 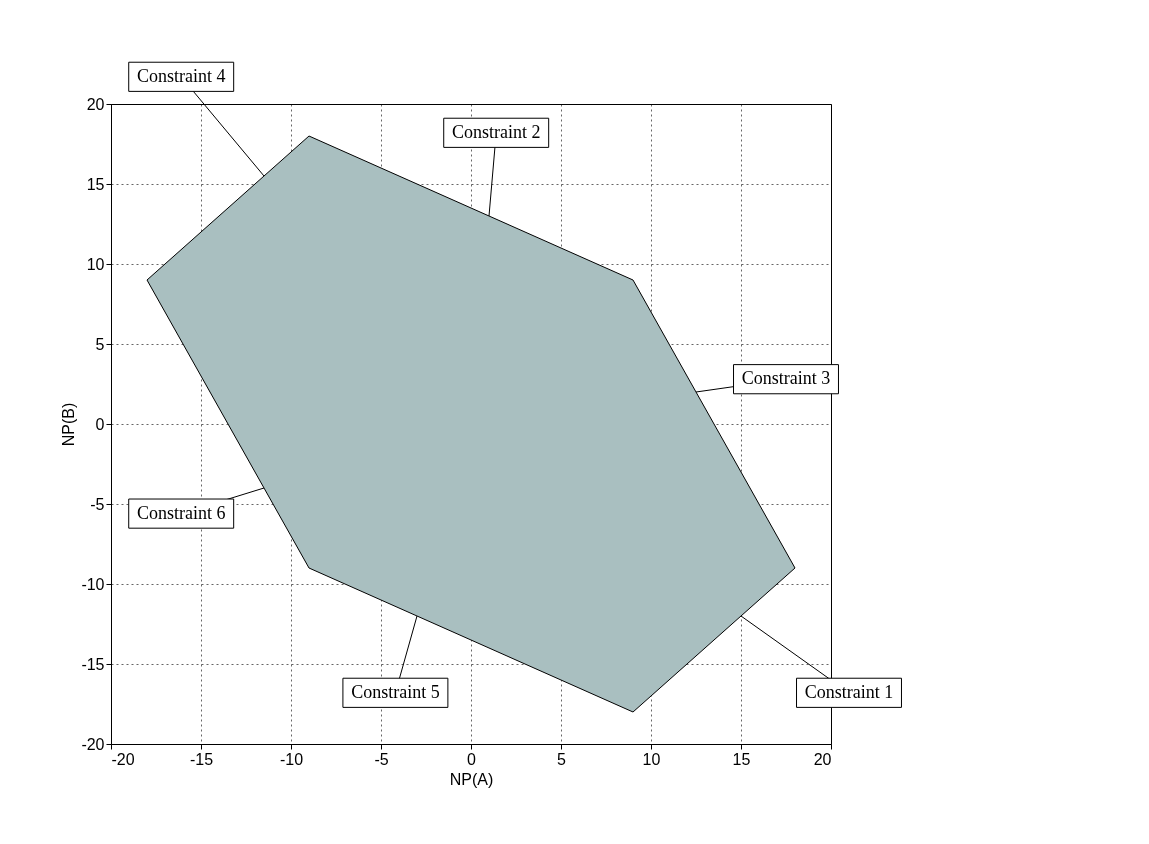 What do you see at coordinates (562, 759) in the screenshot?
I see `x-tick-label: 5` at bounding box center [562, 759].